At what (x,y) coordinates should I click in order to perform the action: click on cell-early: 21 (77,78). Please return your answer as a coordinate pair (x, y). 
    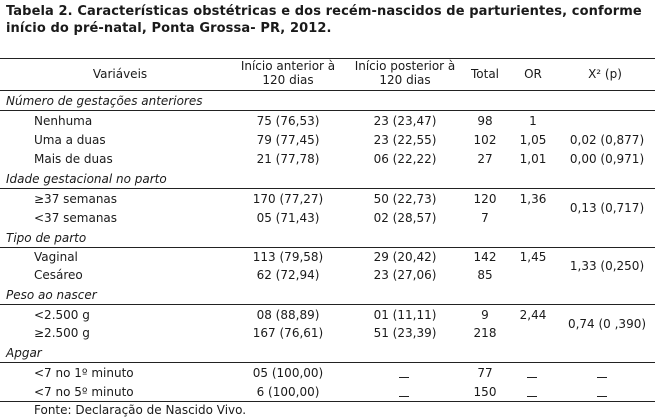
    Looking at the image, I should click on (288, 159).